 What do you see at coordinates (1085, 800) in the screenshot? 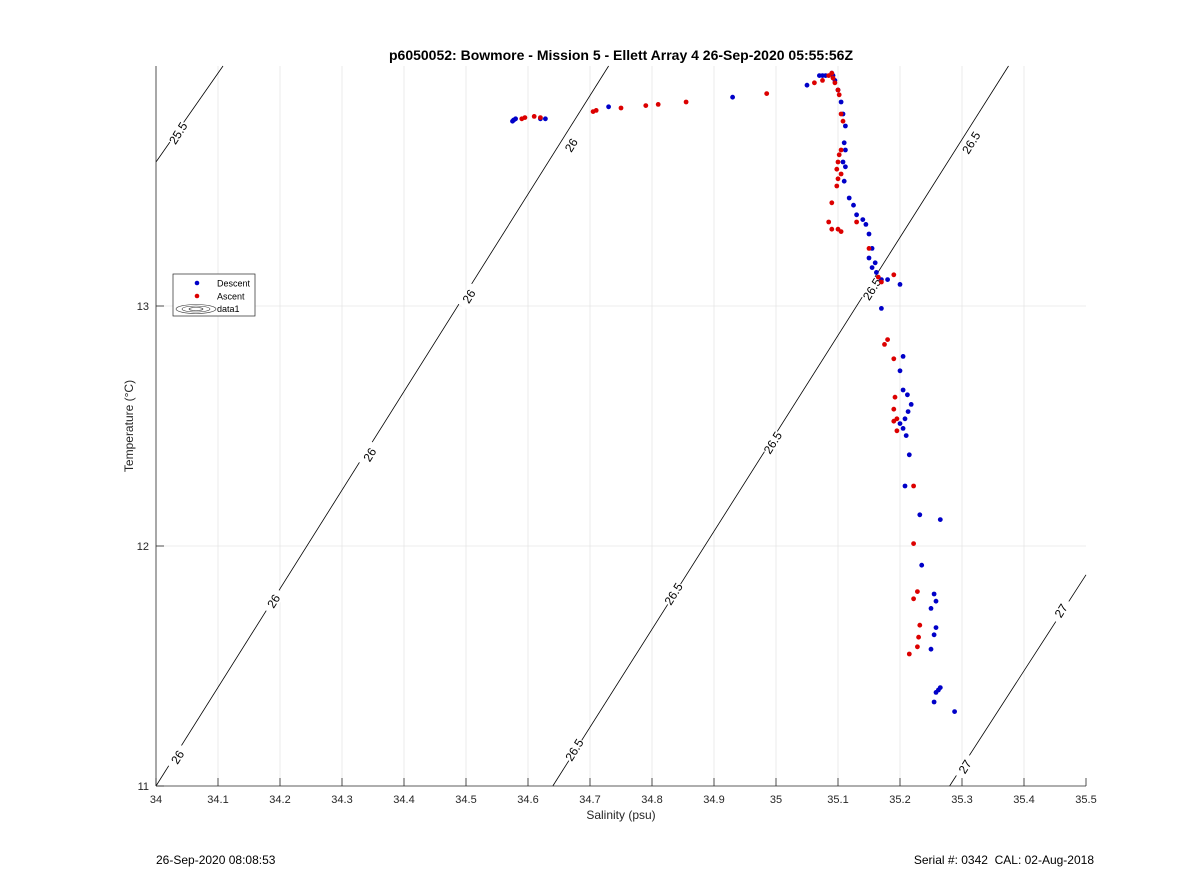
I see `x-tick-label-15: 35.5` at bounding box center [1085, 800].